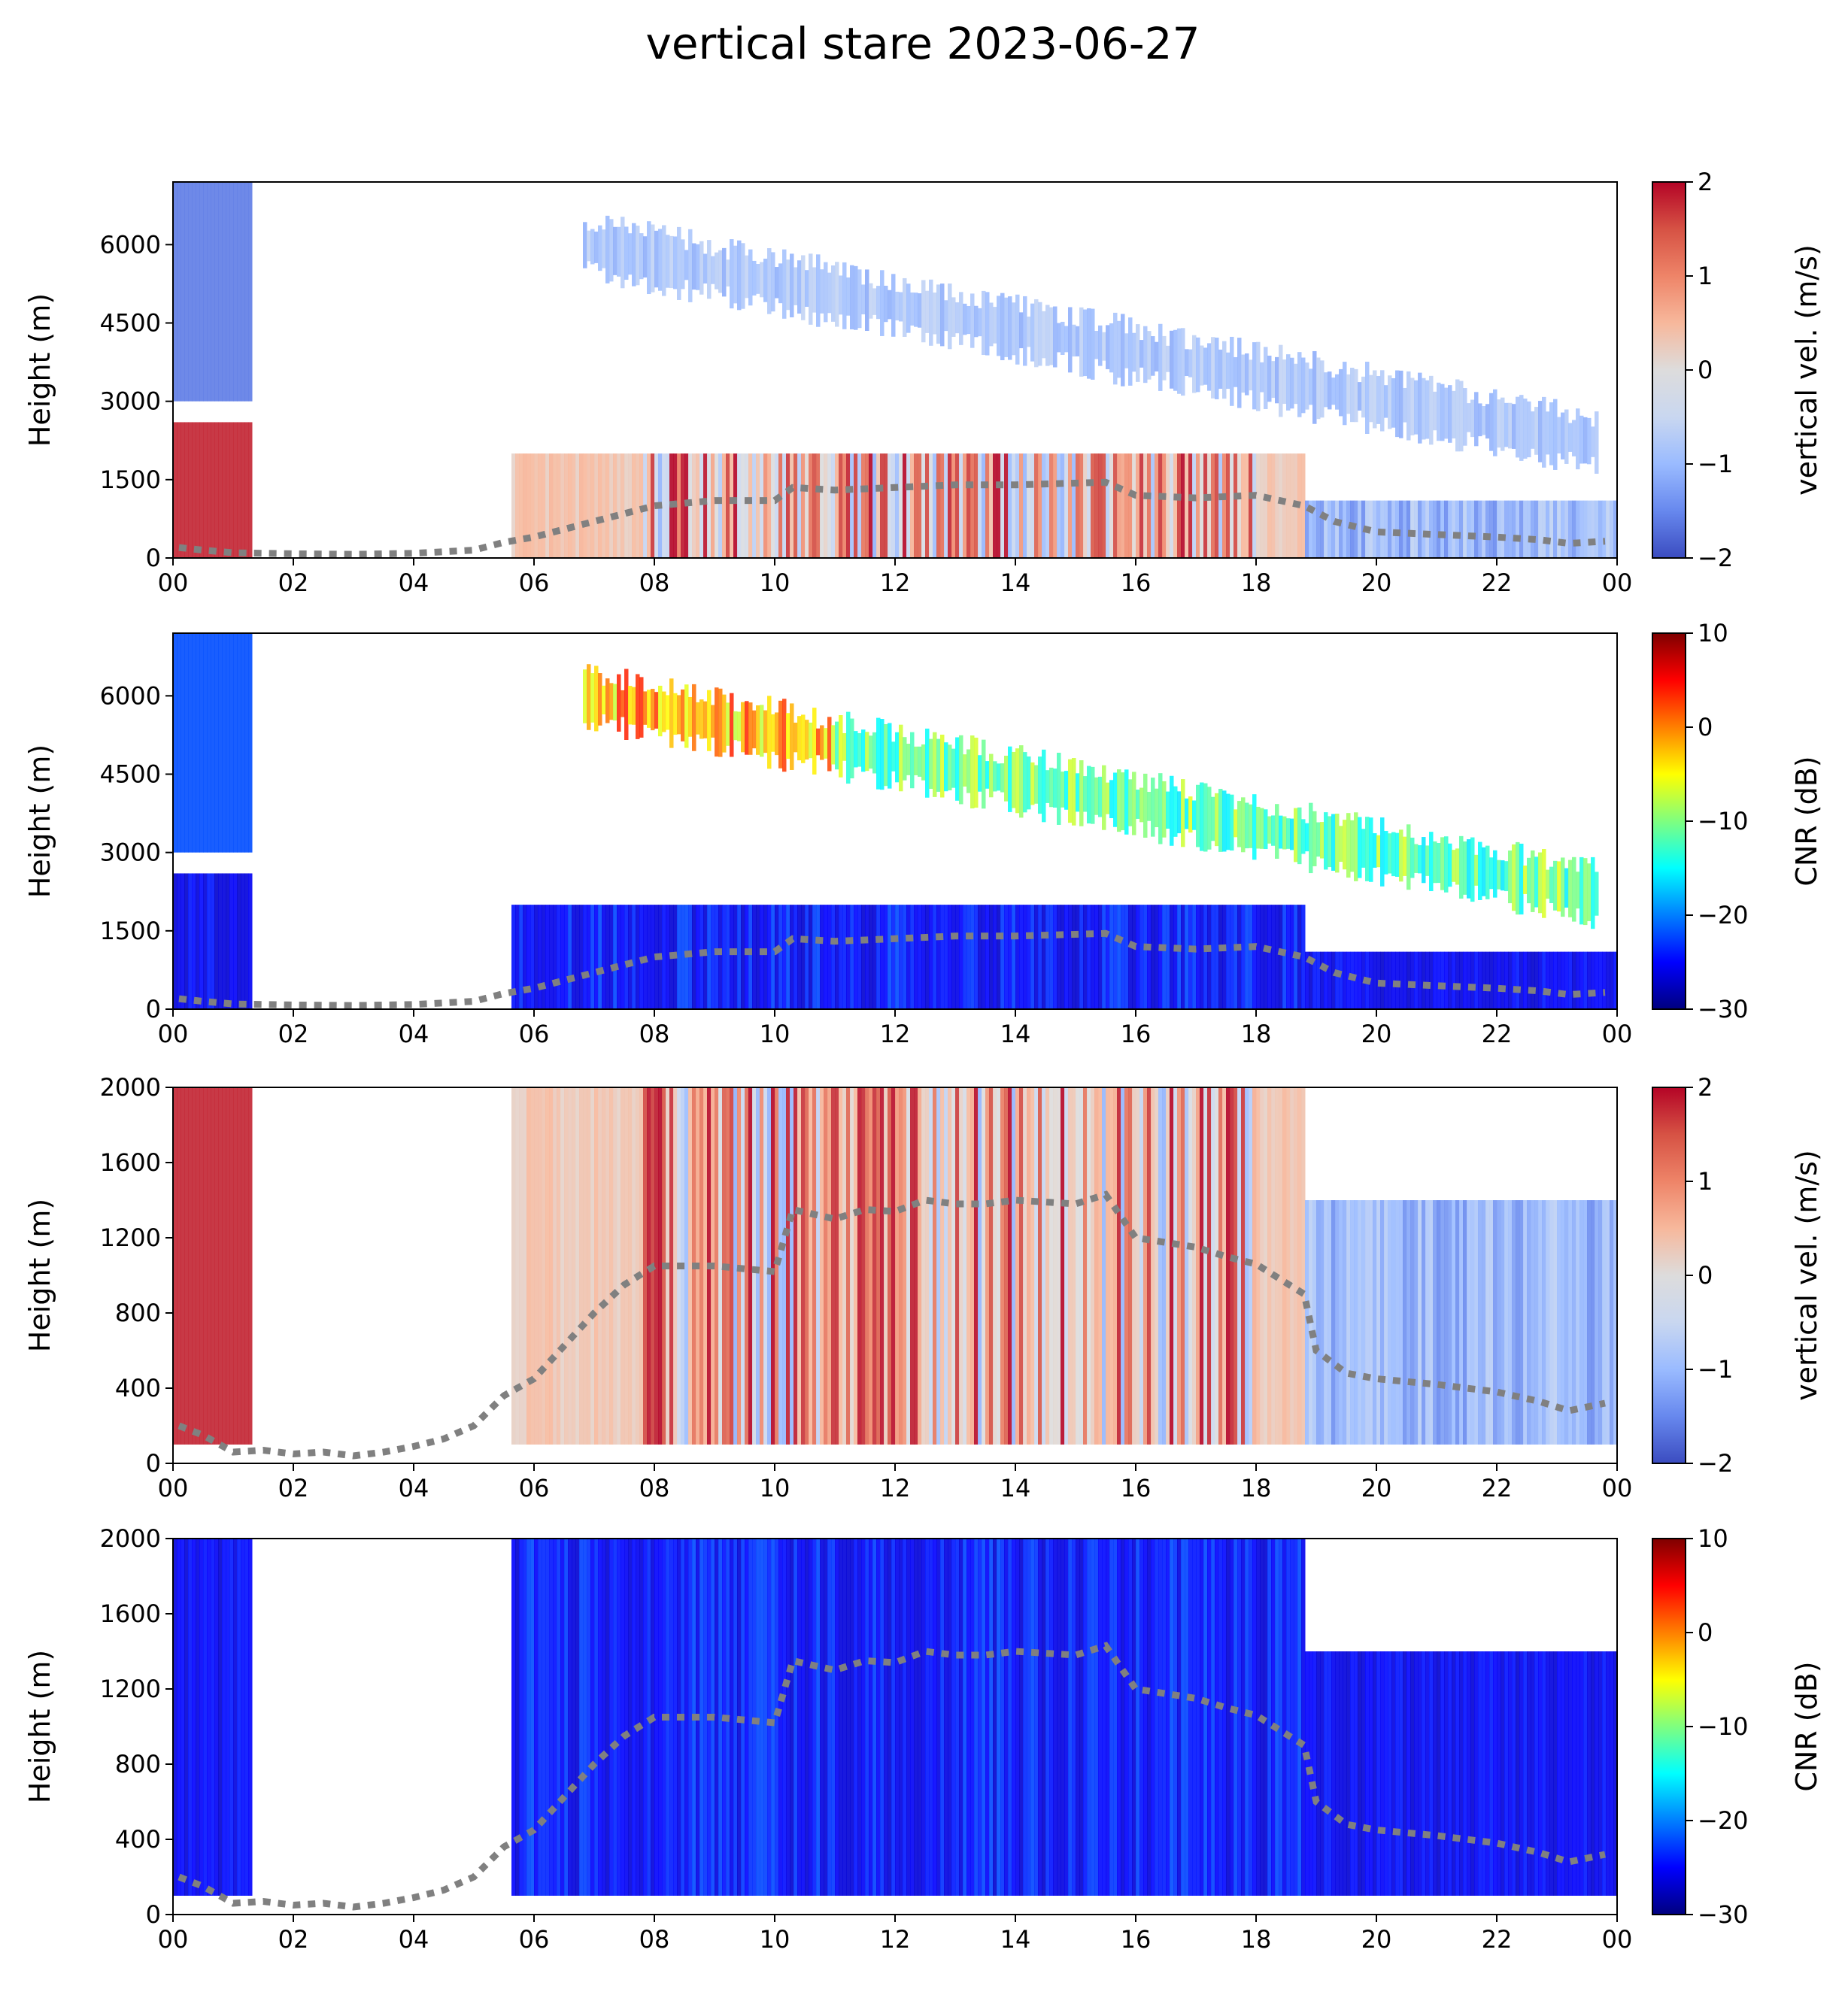 Image resolution: width=1848 pixels, height=1992 pixels. I want to click on y-tick-label: 6000, so click(130, 696).